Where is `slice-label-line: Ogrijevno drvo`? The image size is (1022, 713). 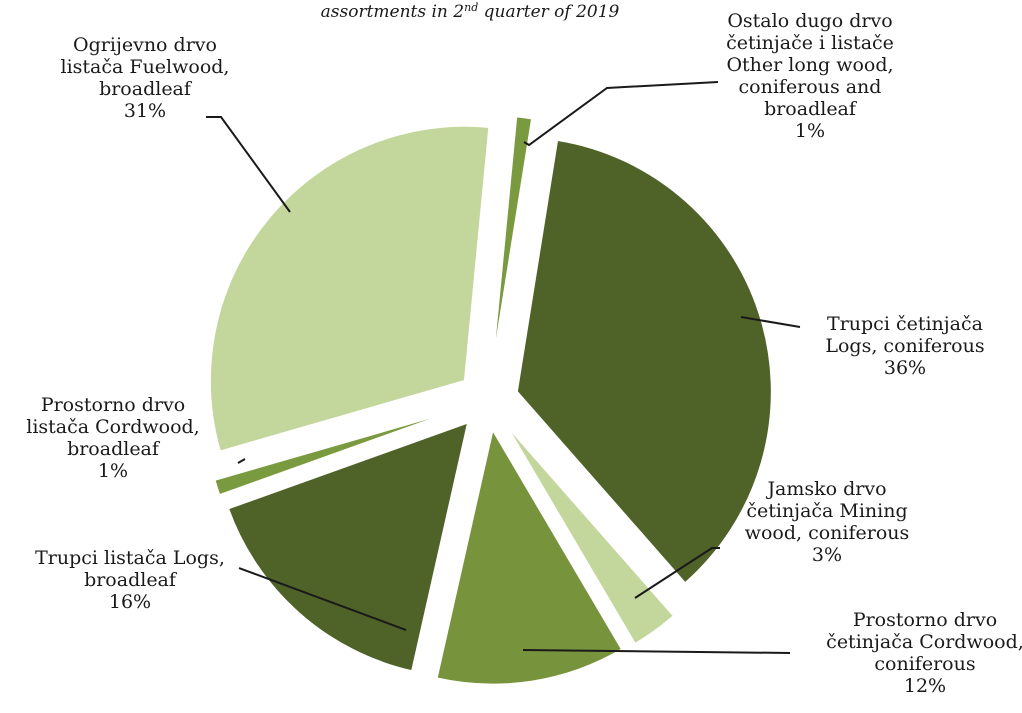
slice-label-line: Ogrijevno drvo is located at coordinates (145, 45).